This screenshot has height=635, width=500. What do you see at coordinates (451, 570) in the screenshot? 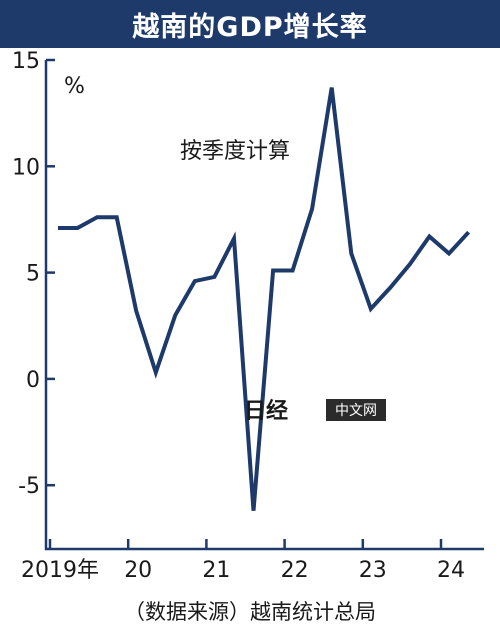
I see `x-tick-label: 24` at bounding box center [451, 570].